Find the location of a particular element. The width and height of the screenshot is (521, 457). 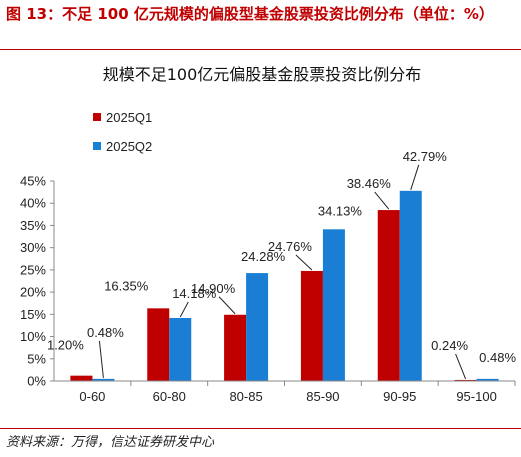

y-tick-label: 0% is located at coordinates (36, 381).